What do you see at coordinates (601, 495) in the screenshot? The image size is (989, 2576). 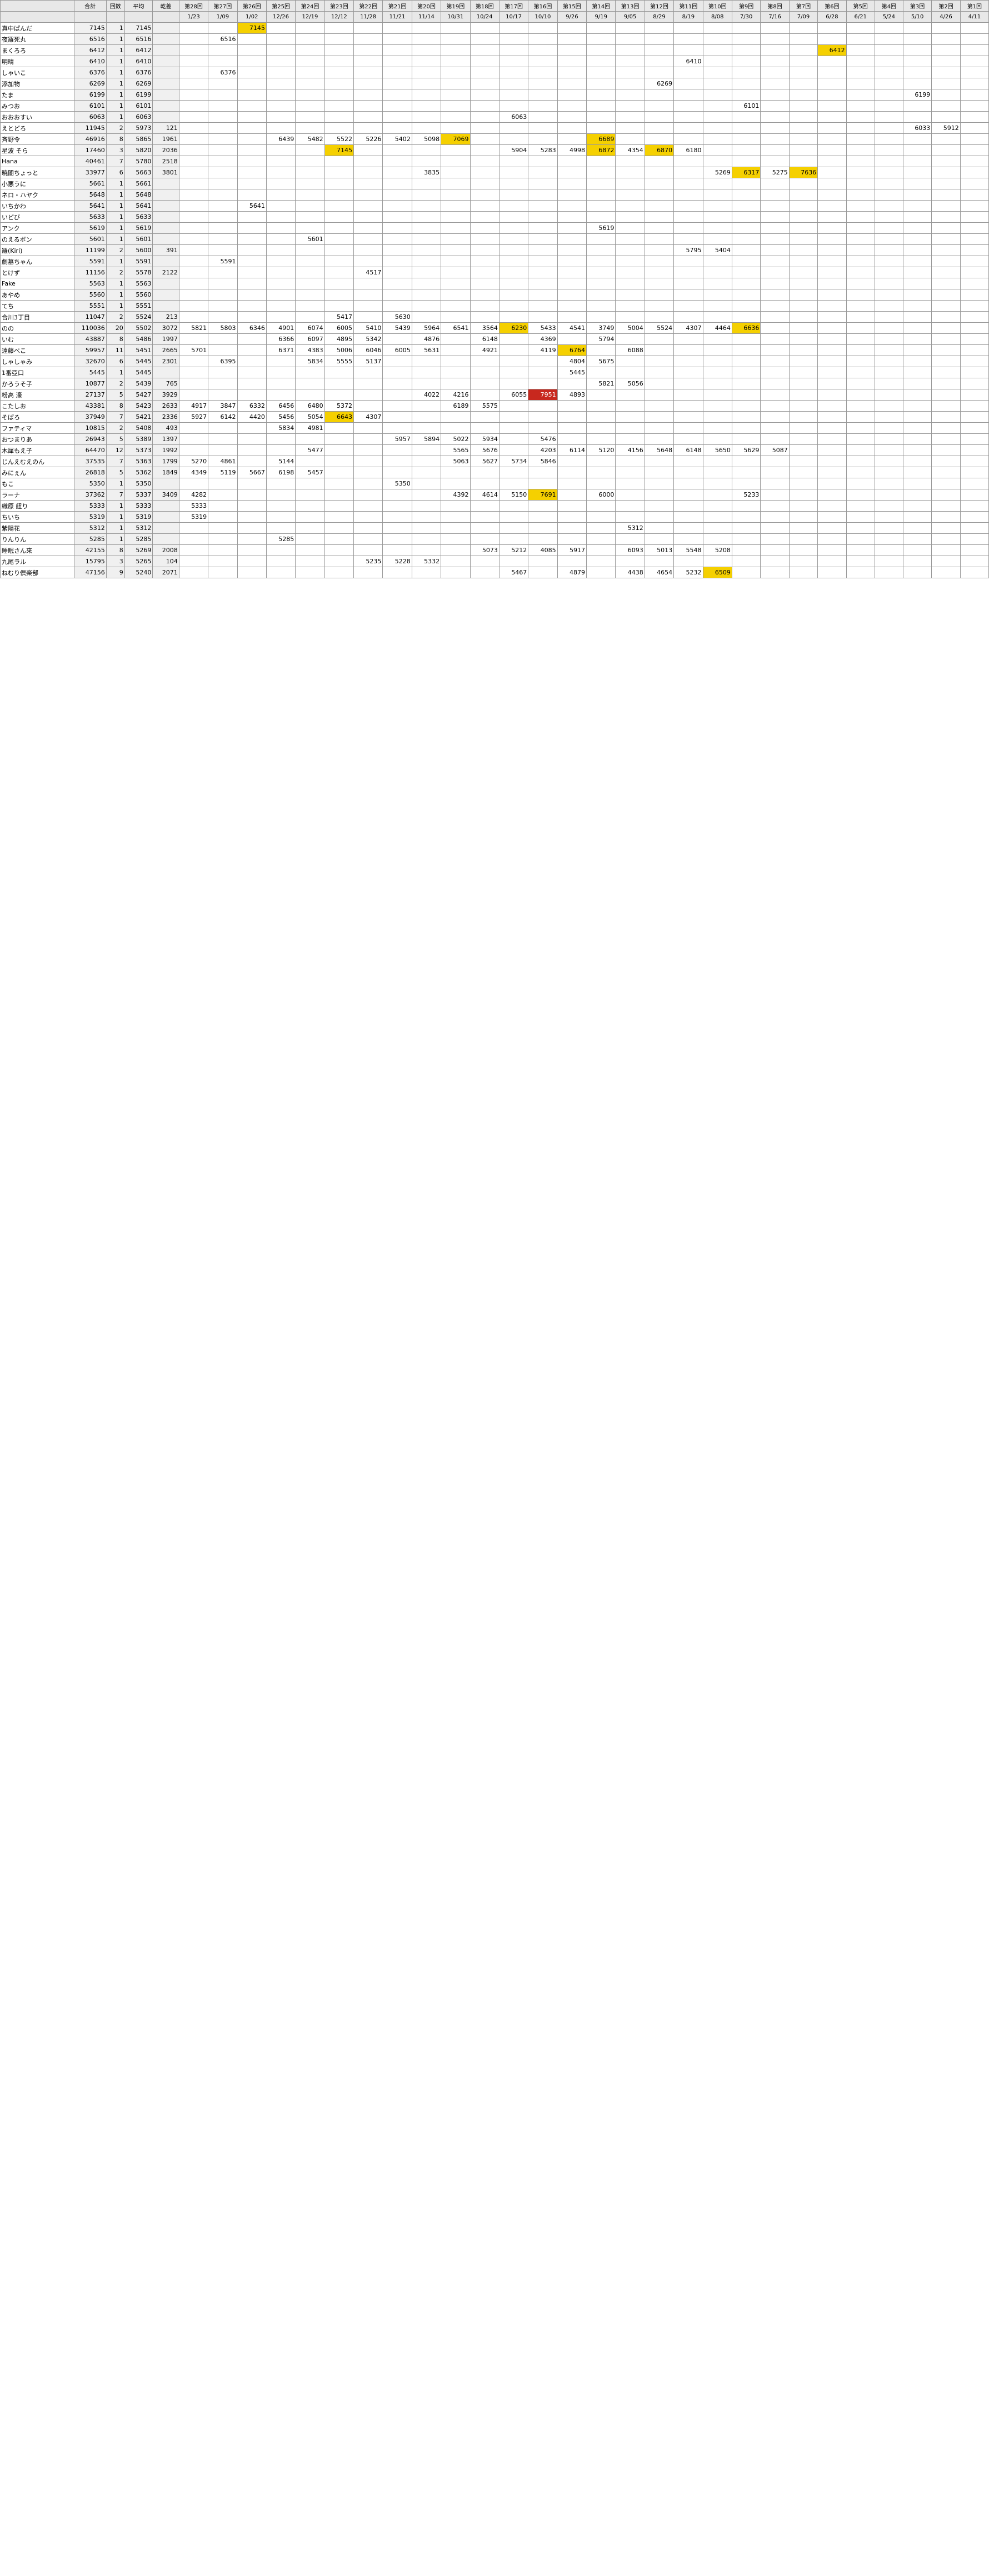 I see `cell: 6000` at bounding box center [601, 495].